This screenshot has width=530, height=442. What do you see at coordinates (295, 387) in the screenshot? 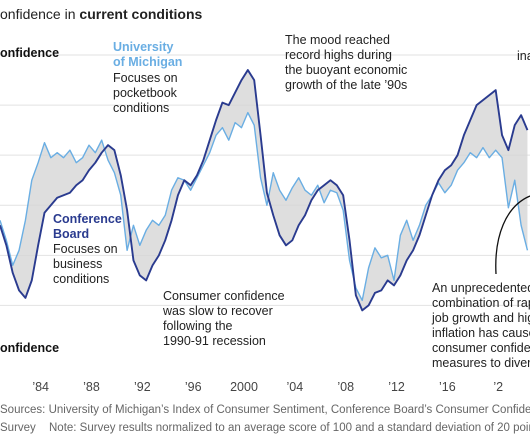
I see `x-tick-label-5: ’04` at bounding box center [295, 387].